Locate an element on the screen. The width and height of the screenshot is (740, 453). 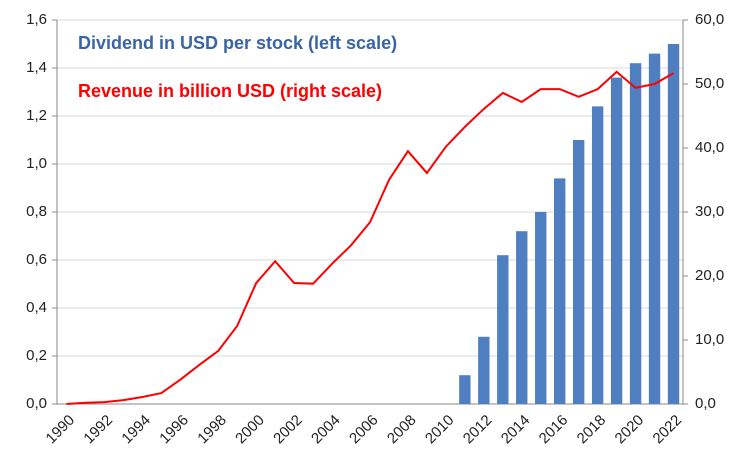
x-tick-label: 1990 is located at coordinates (60, 430).